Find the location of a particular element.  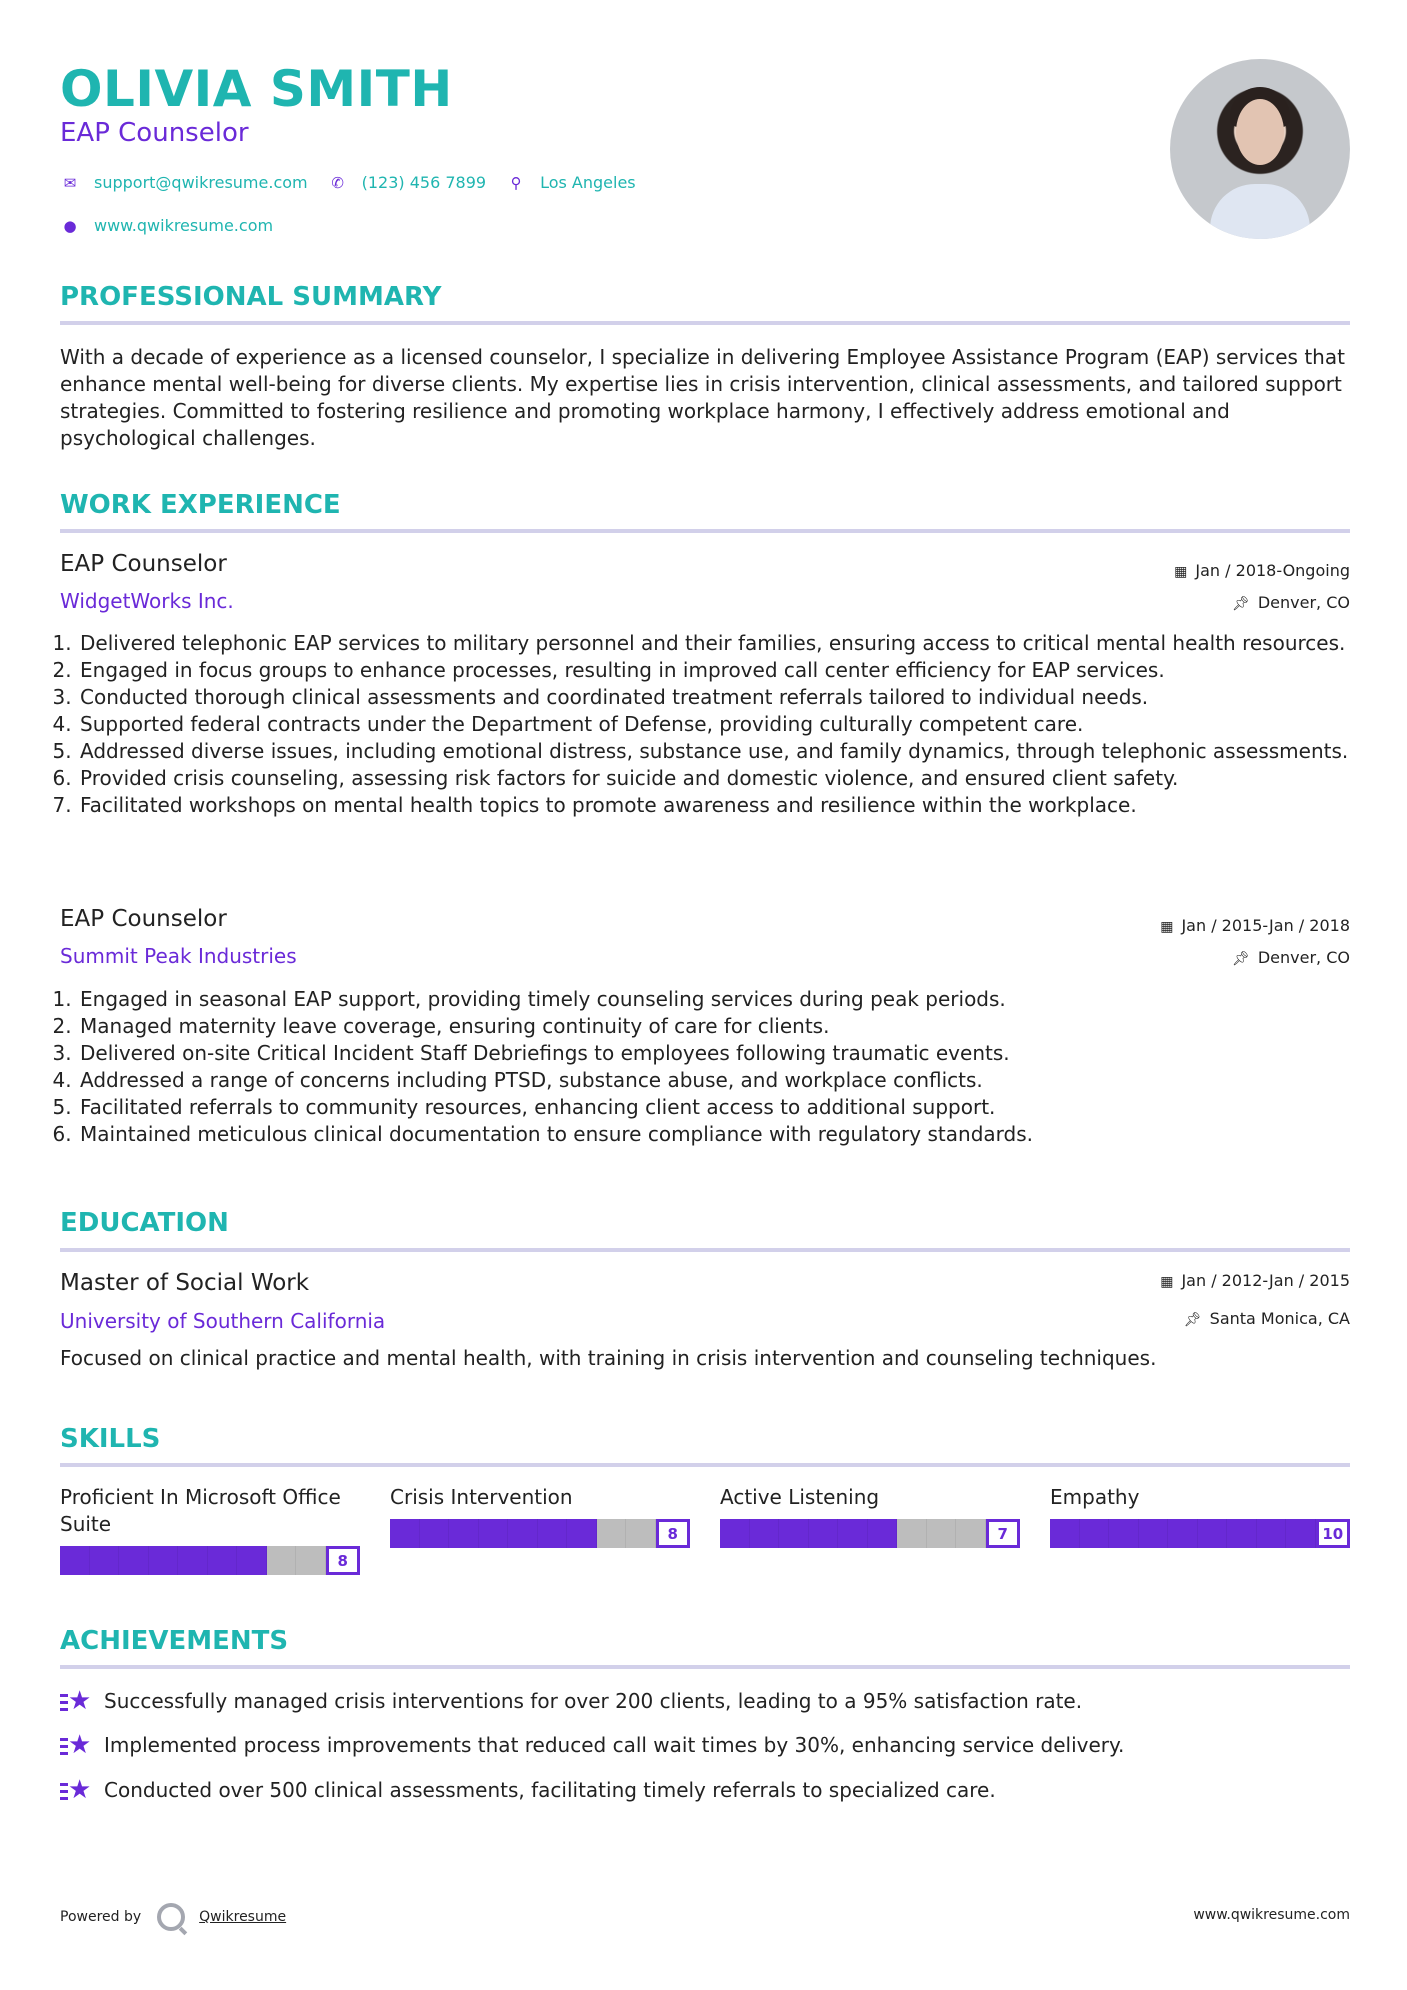

job-1-dates: ▦ Jan / 2018-Ongoing is located at coordinates (1262, 570).